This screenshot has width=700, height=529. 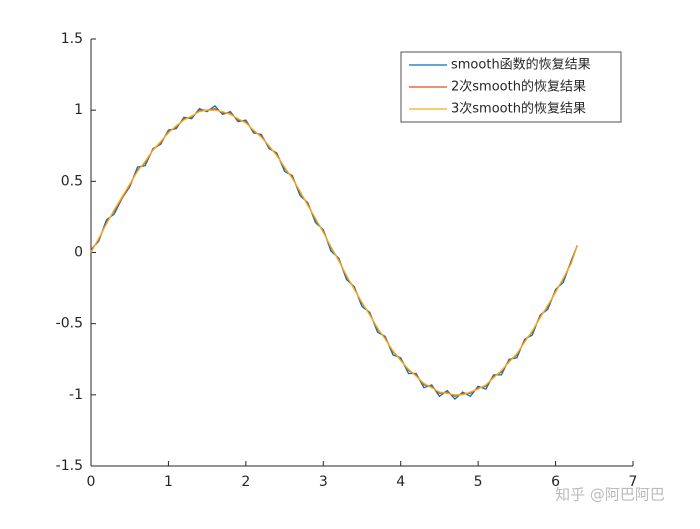 What do you see at coordinates (400, 482) in the screenshot?
I see `x-tick-label: 4` at bounding box center [400, 482].